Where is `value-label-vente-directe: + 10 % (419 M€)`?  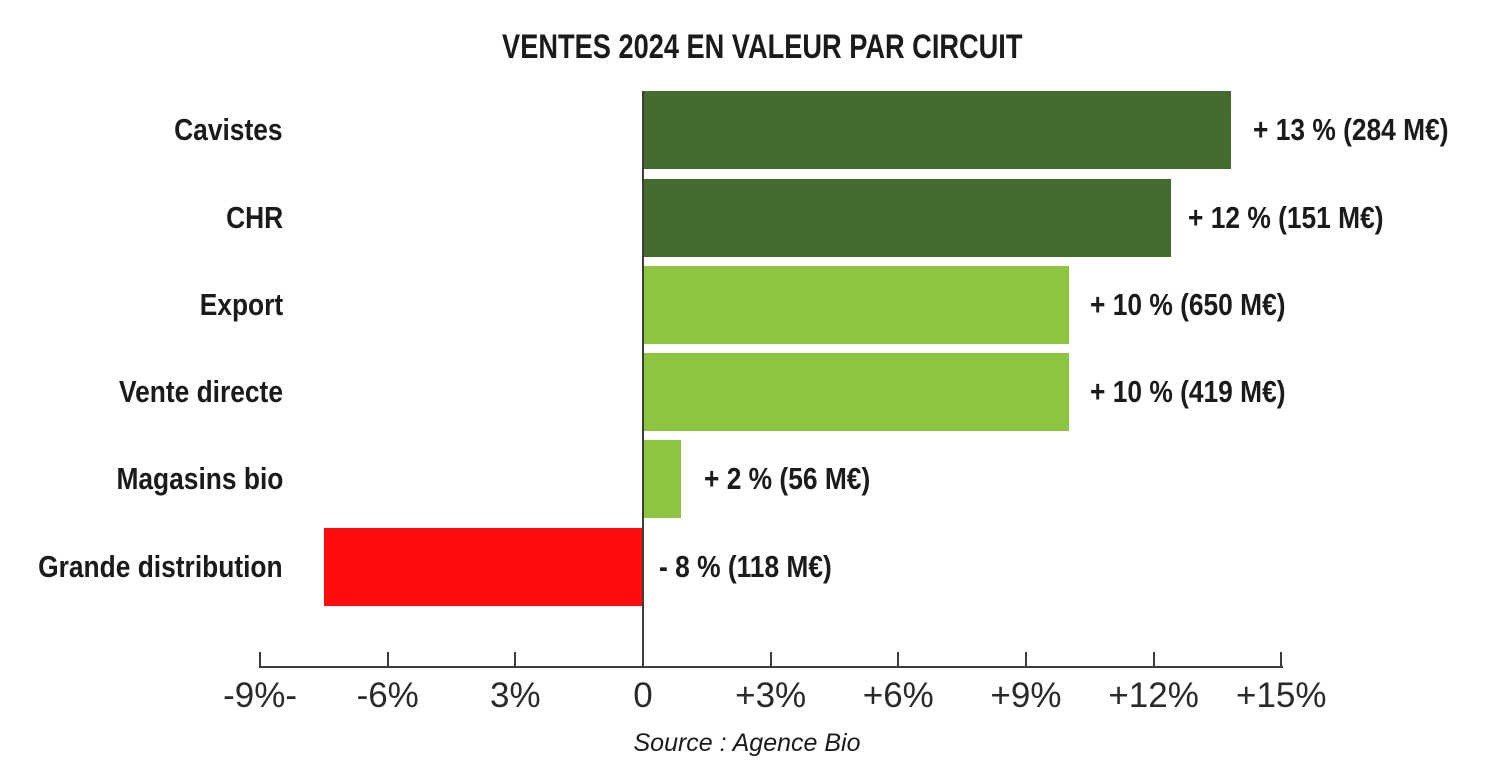 value-label-vente-directe: + 10 % (419 M€) is located at coordinates (1188, 391).